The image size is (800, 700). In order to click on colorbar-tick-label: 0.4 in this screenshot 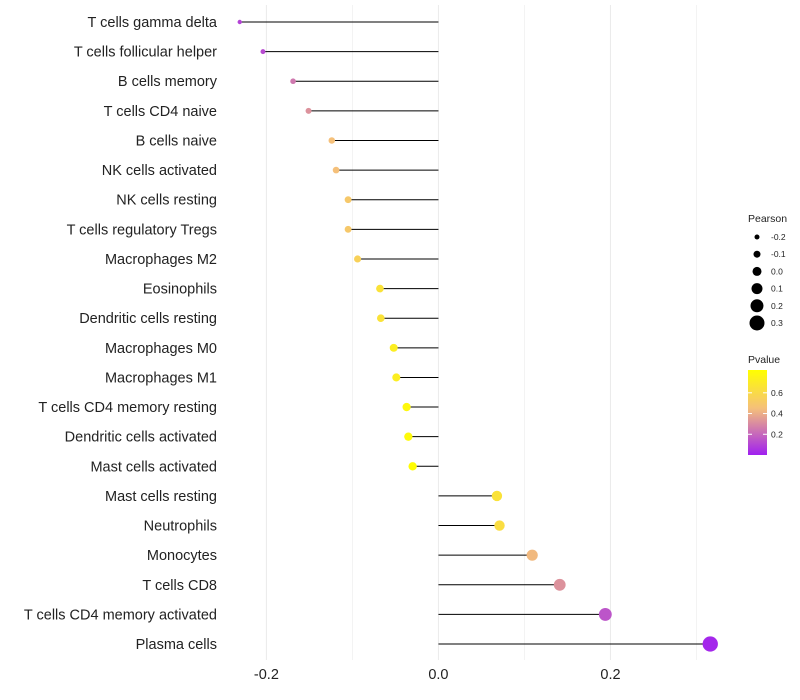, I will do `click(777, 414)`.